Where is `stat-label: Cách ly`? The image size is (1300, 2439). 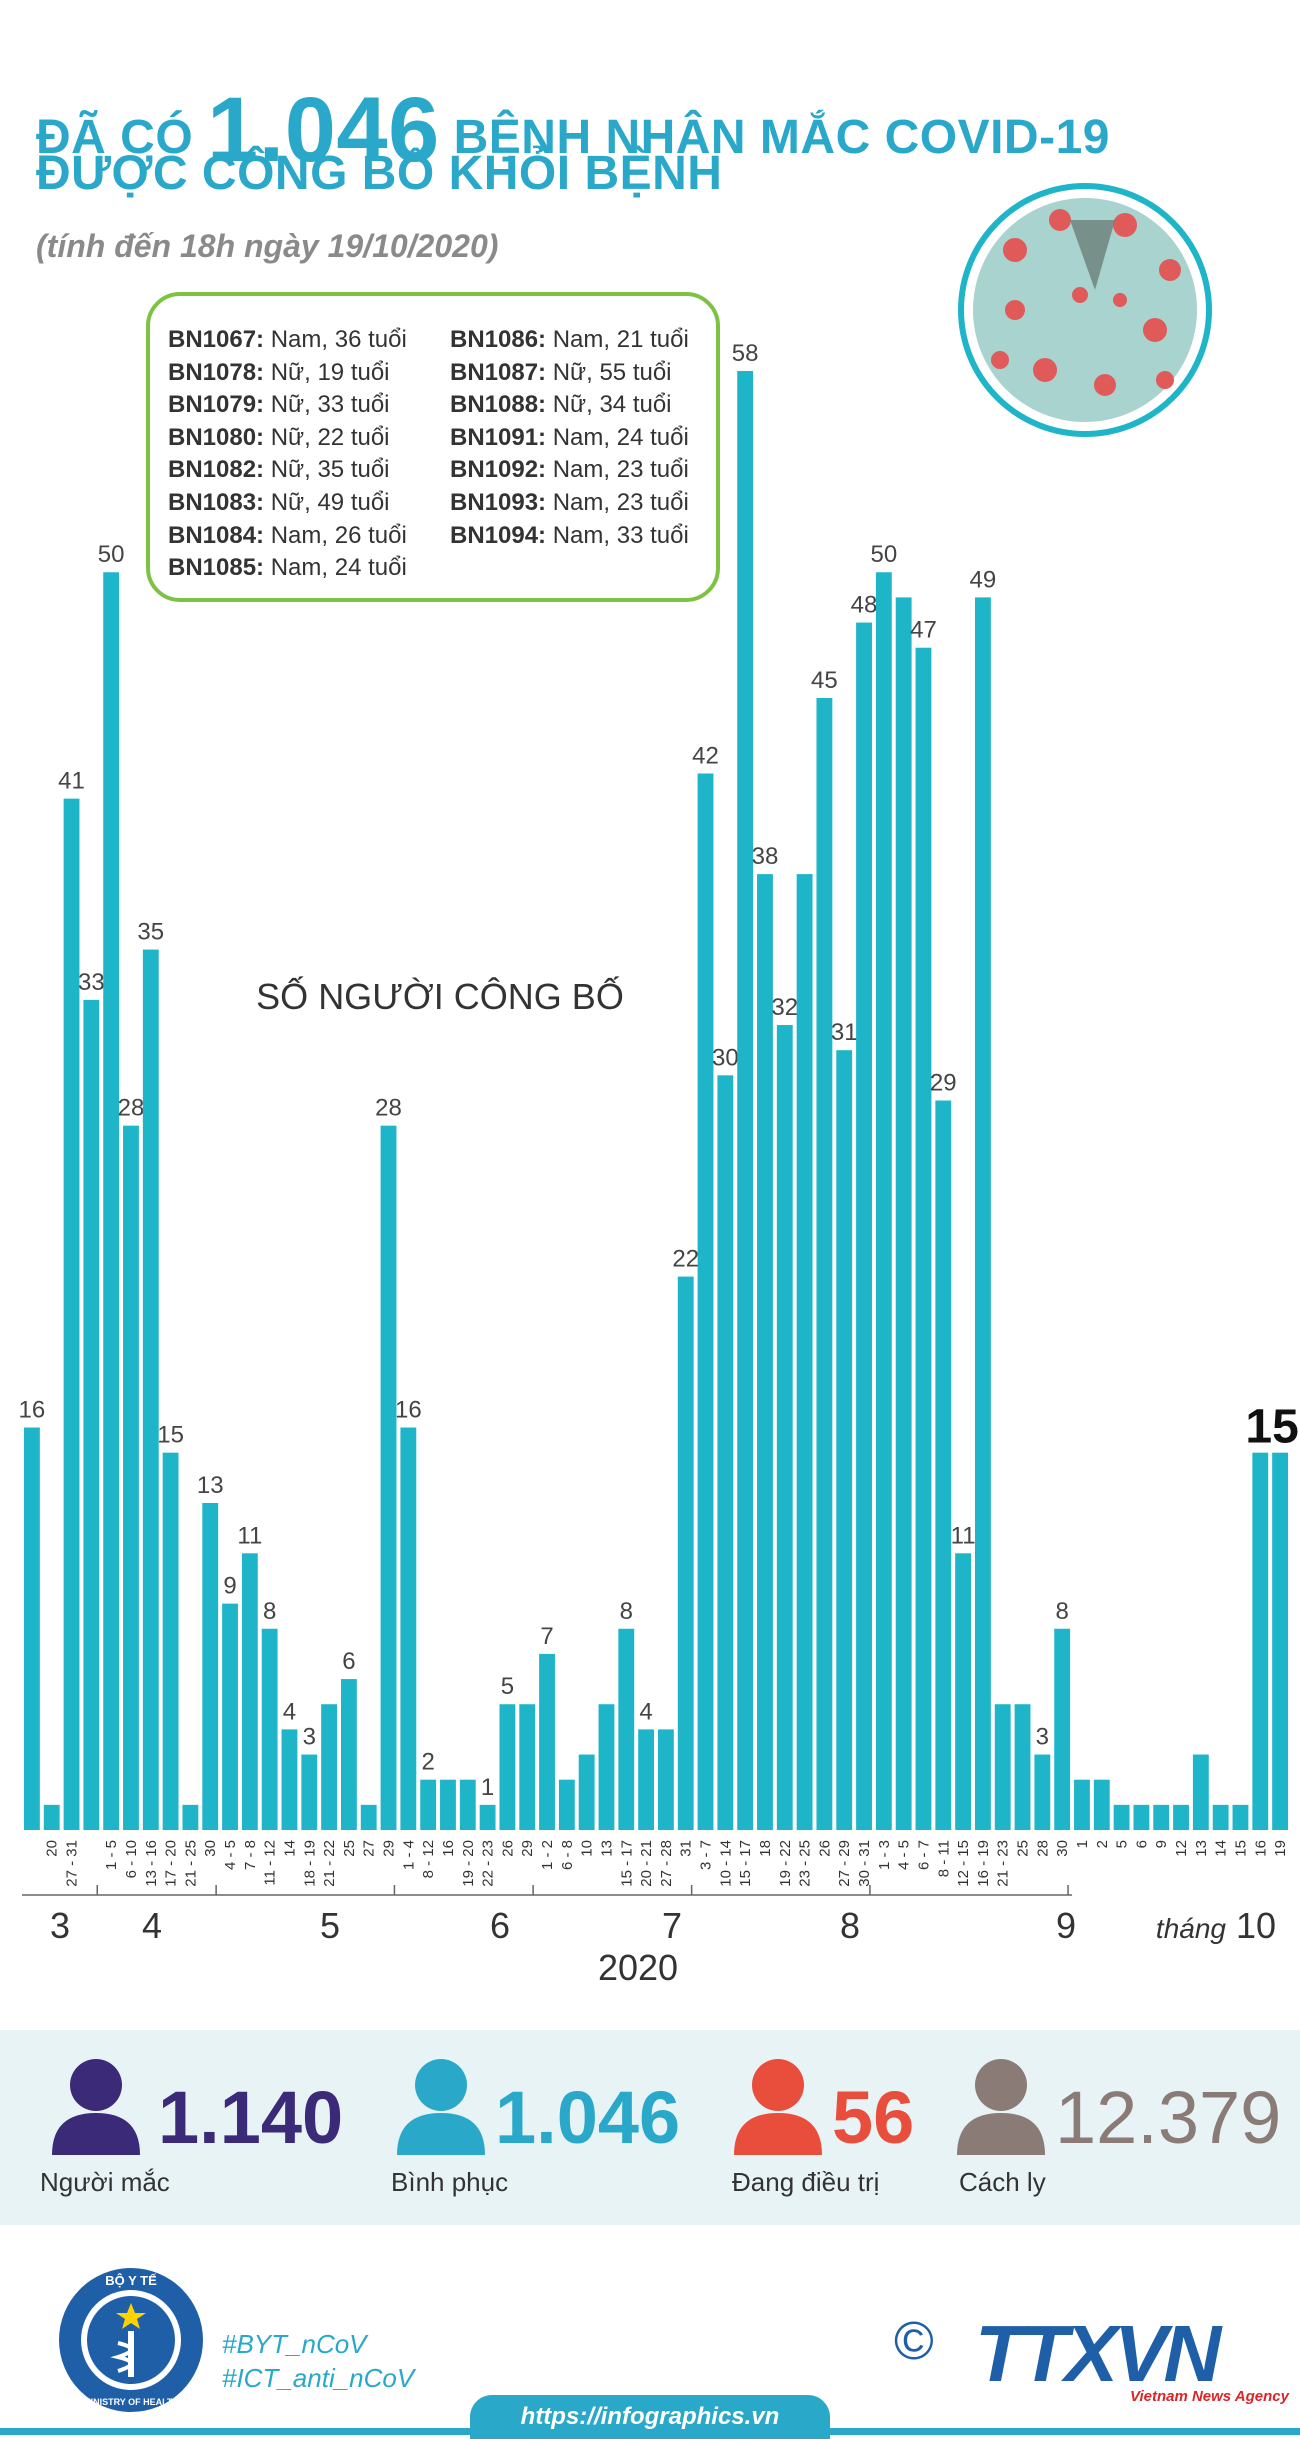 stat-label: Cách ly is located at coordinates (1002, 2182).